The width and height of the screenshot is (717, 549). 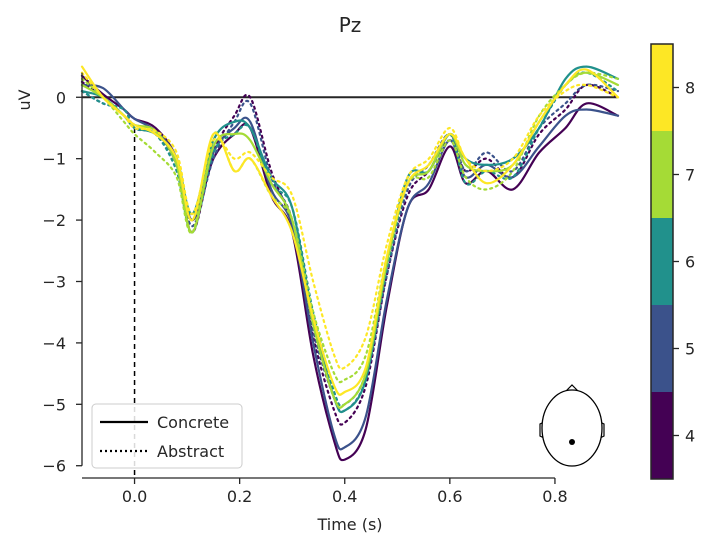 I want to click on x-axis-label: Time (s), so click(x=349, y=524).